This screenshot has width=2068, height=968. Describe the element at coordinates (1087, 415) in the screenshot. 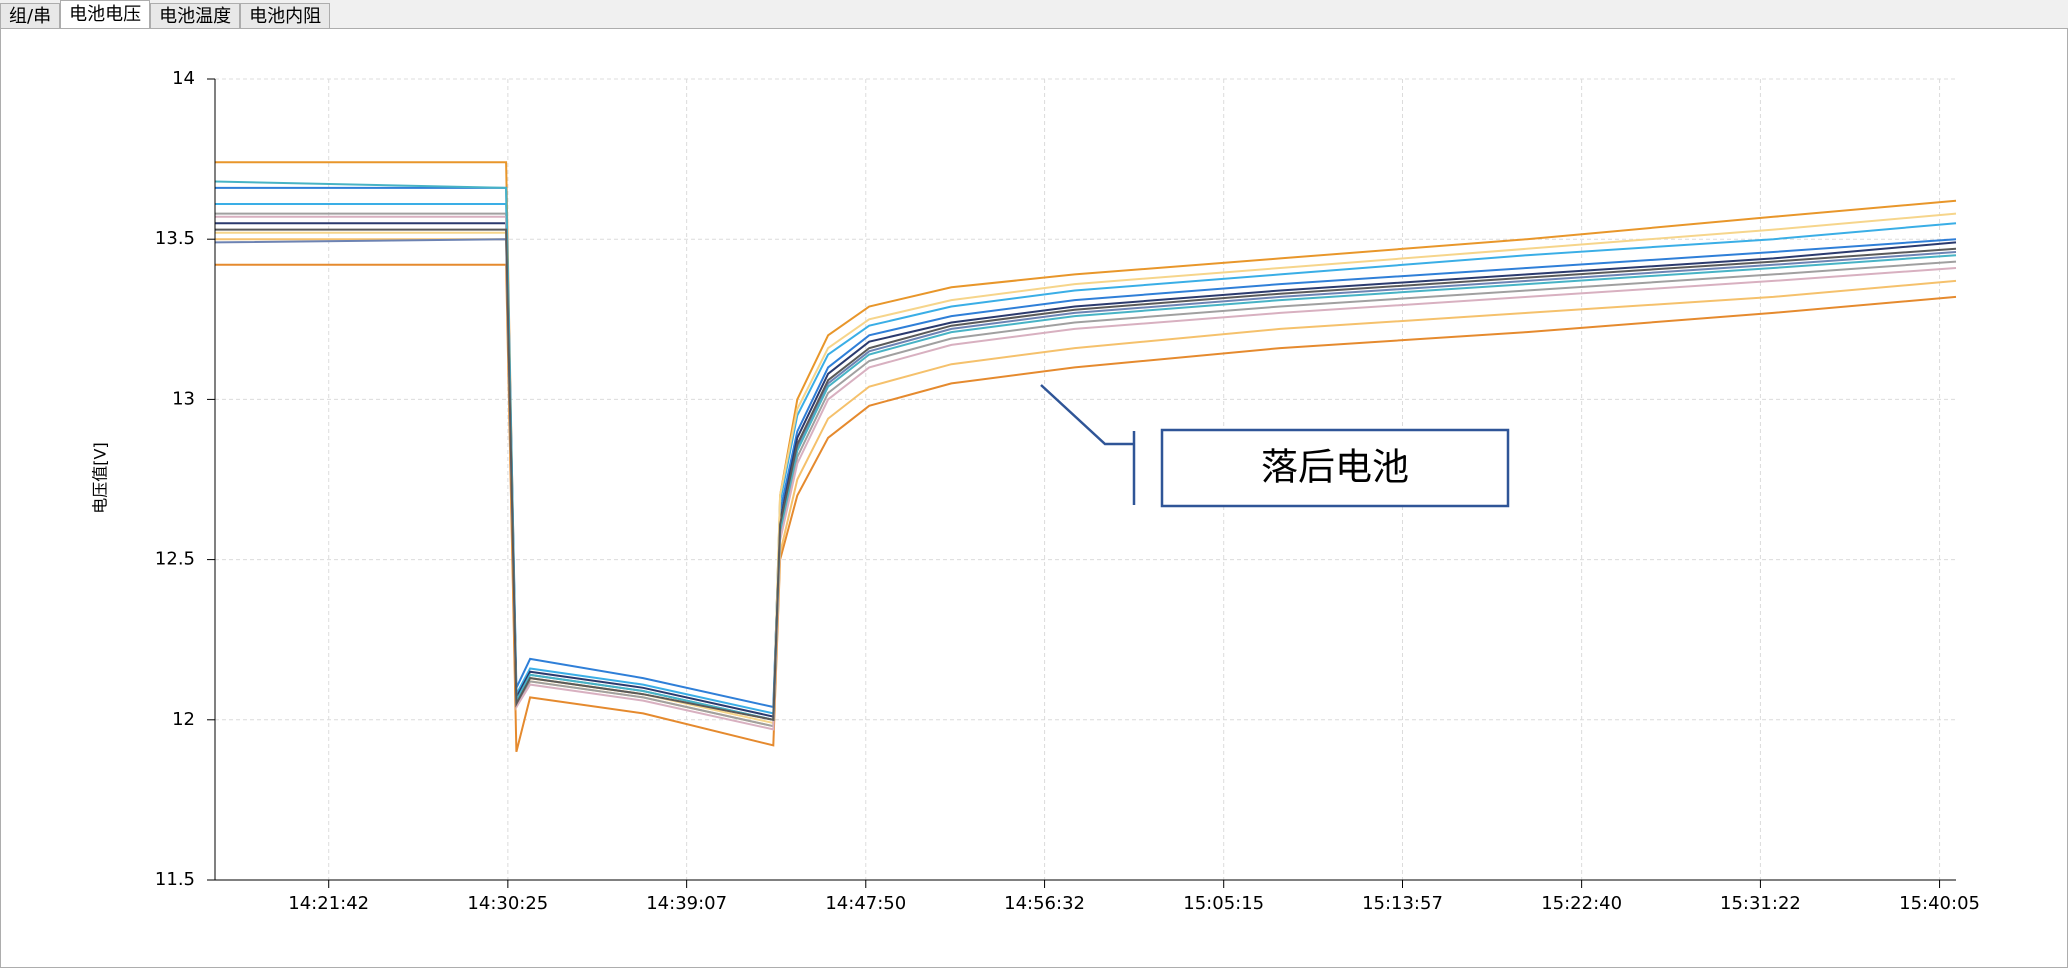

I see `callout-line` at that location.